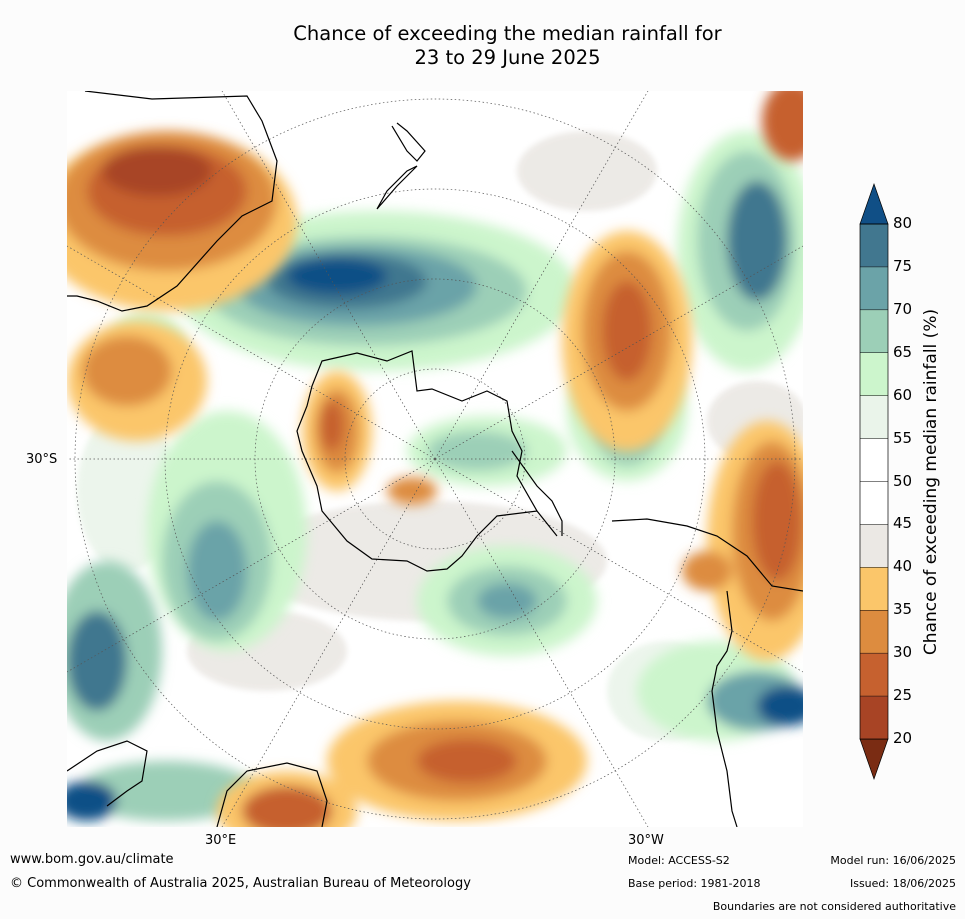  I want to click on colorbar-tick-label: 55, so click(903, 437).